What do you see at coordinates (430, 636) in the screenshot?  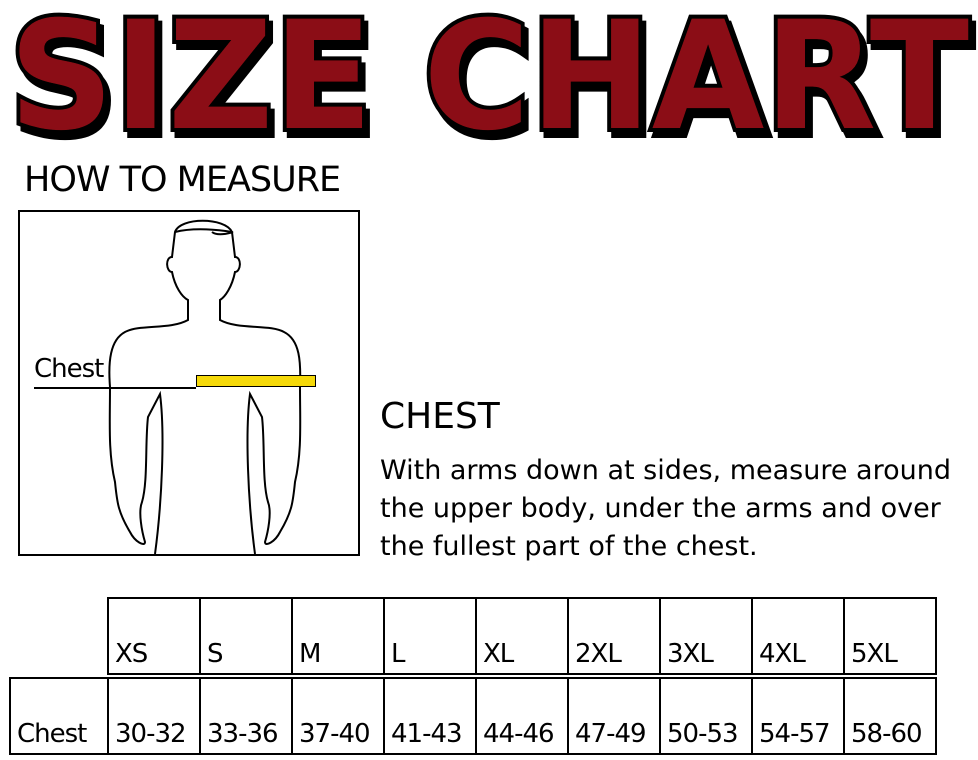 I see `size-l: L` at bounding box center [430, 636].